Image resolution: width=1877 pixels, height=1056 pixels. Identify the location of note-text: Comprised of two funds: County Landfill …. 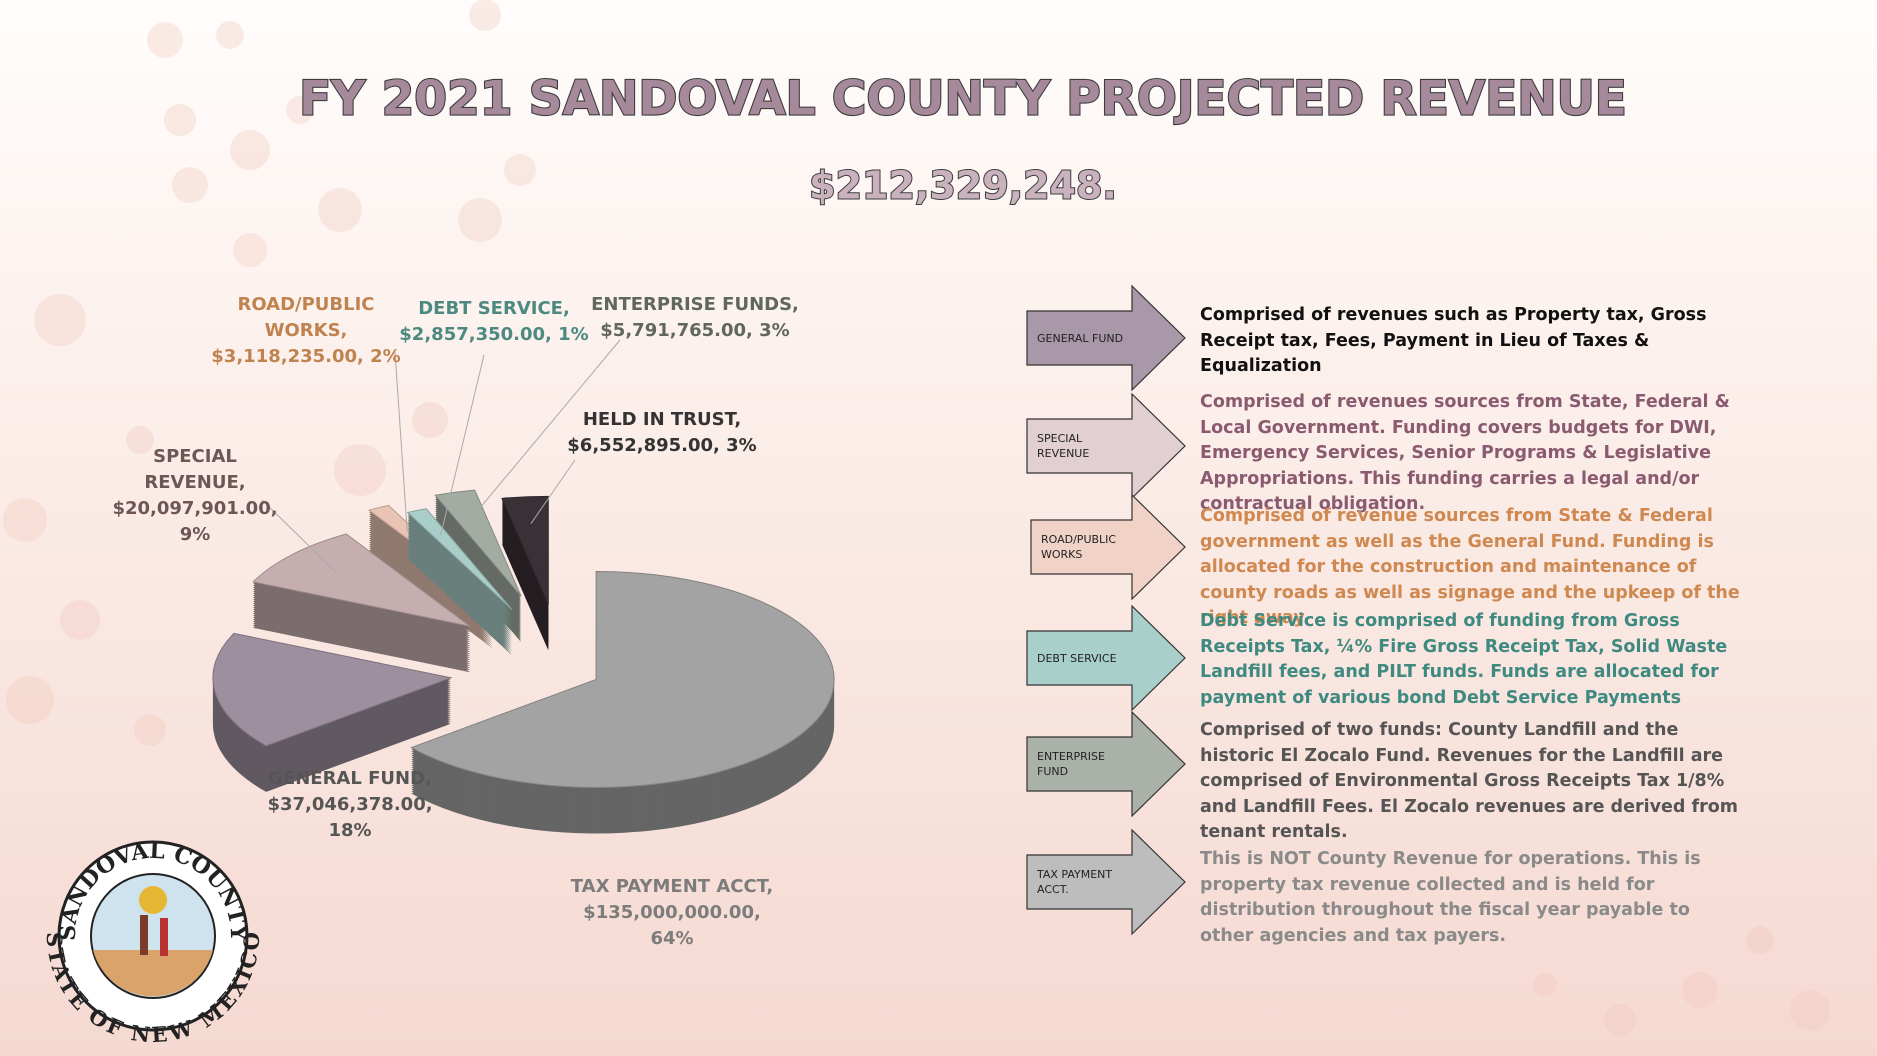
(1469, 781).